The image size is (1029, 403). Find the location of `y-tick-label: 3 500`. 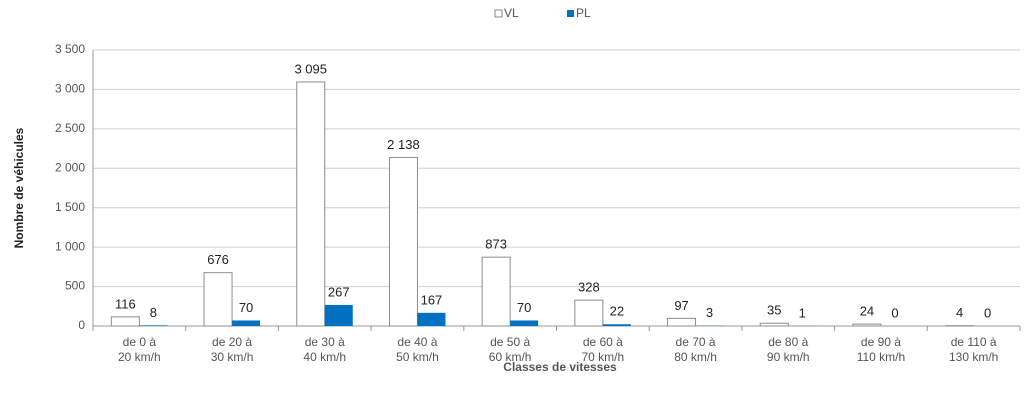

y-tick-label: 3 500 is located at coordinates (70, 49).